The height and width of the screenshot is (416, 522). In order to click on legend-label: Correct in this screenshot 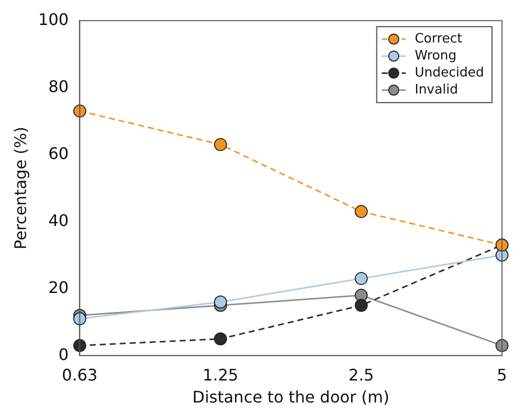, I will do `click(438, 38)`.